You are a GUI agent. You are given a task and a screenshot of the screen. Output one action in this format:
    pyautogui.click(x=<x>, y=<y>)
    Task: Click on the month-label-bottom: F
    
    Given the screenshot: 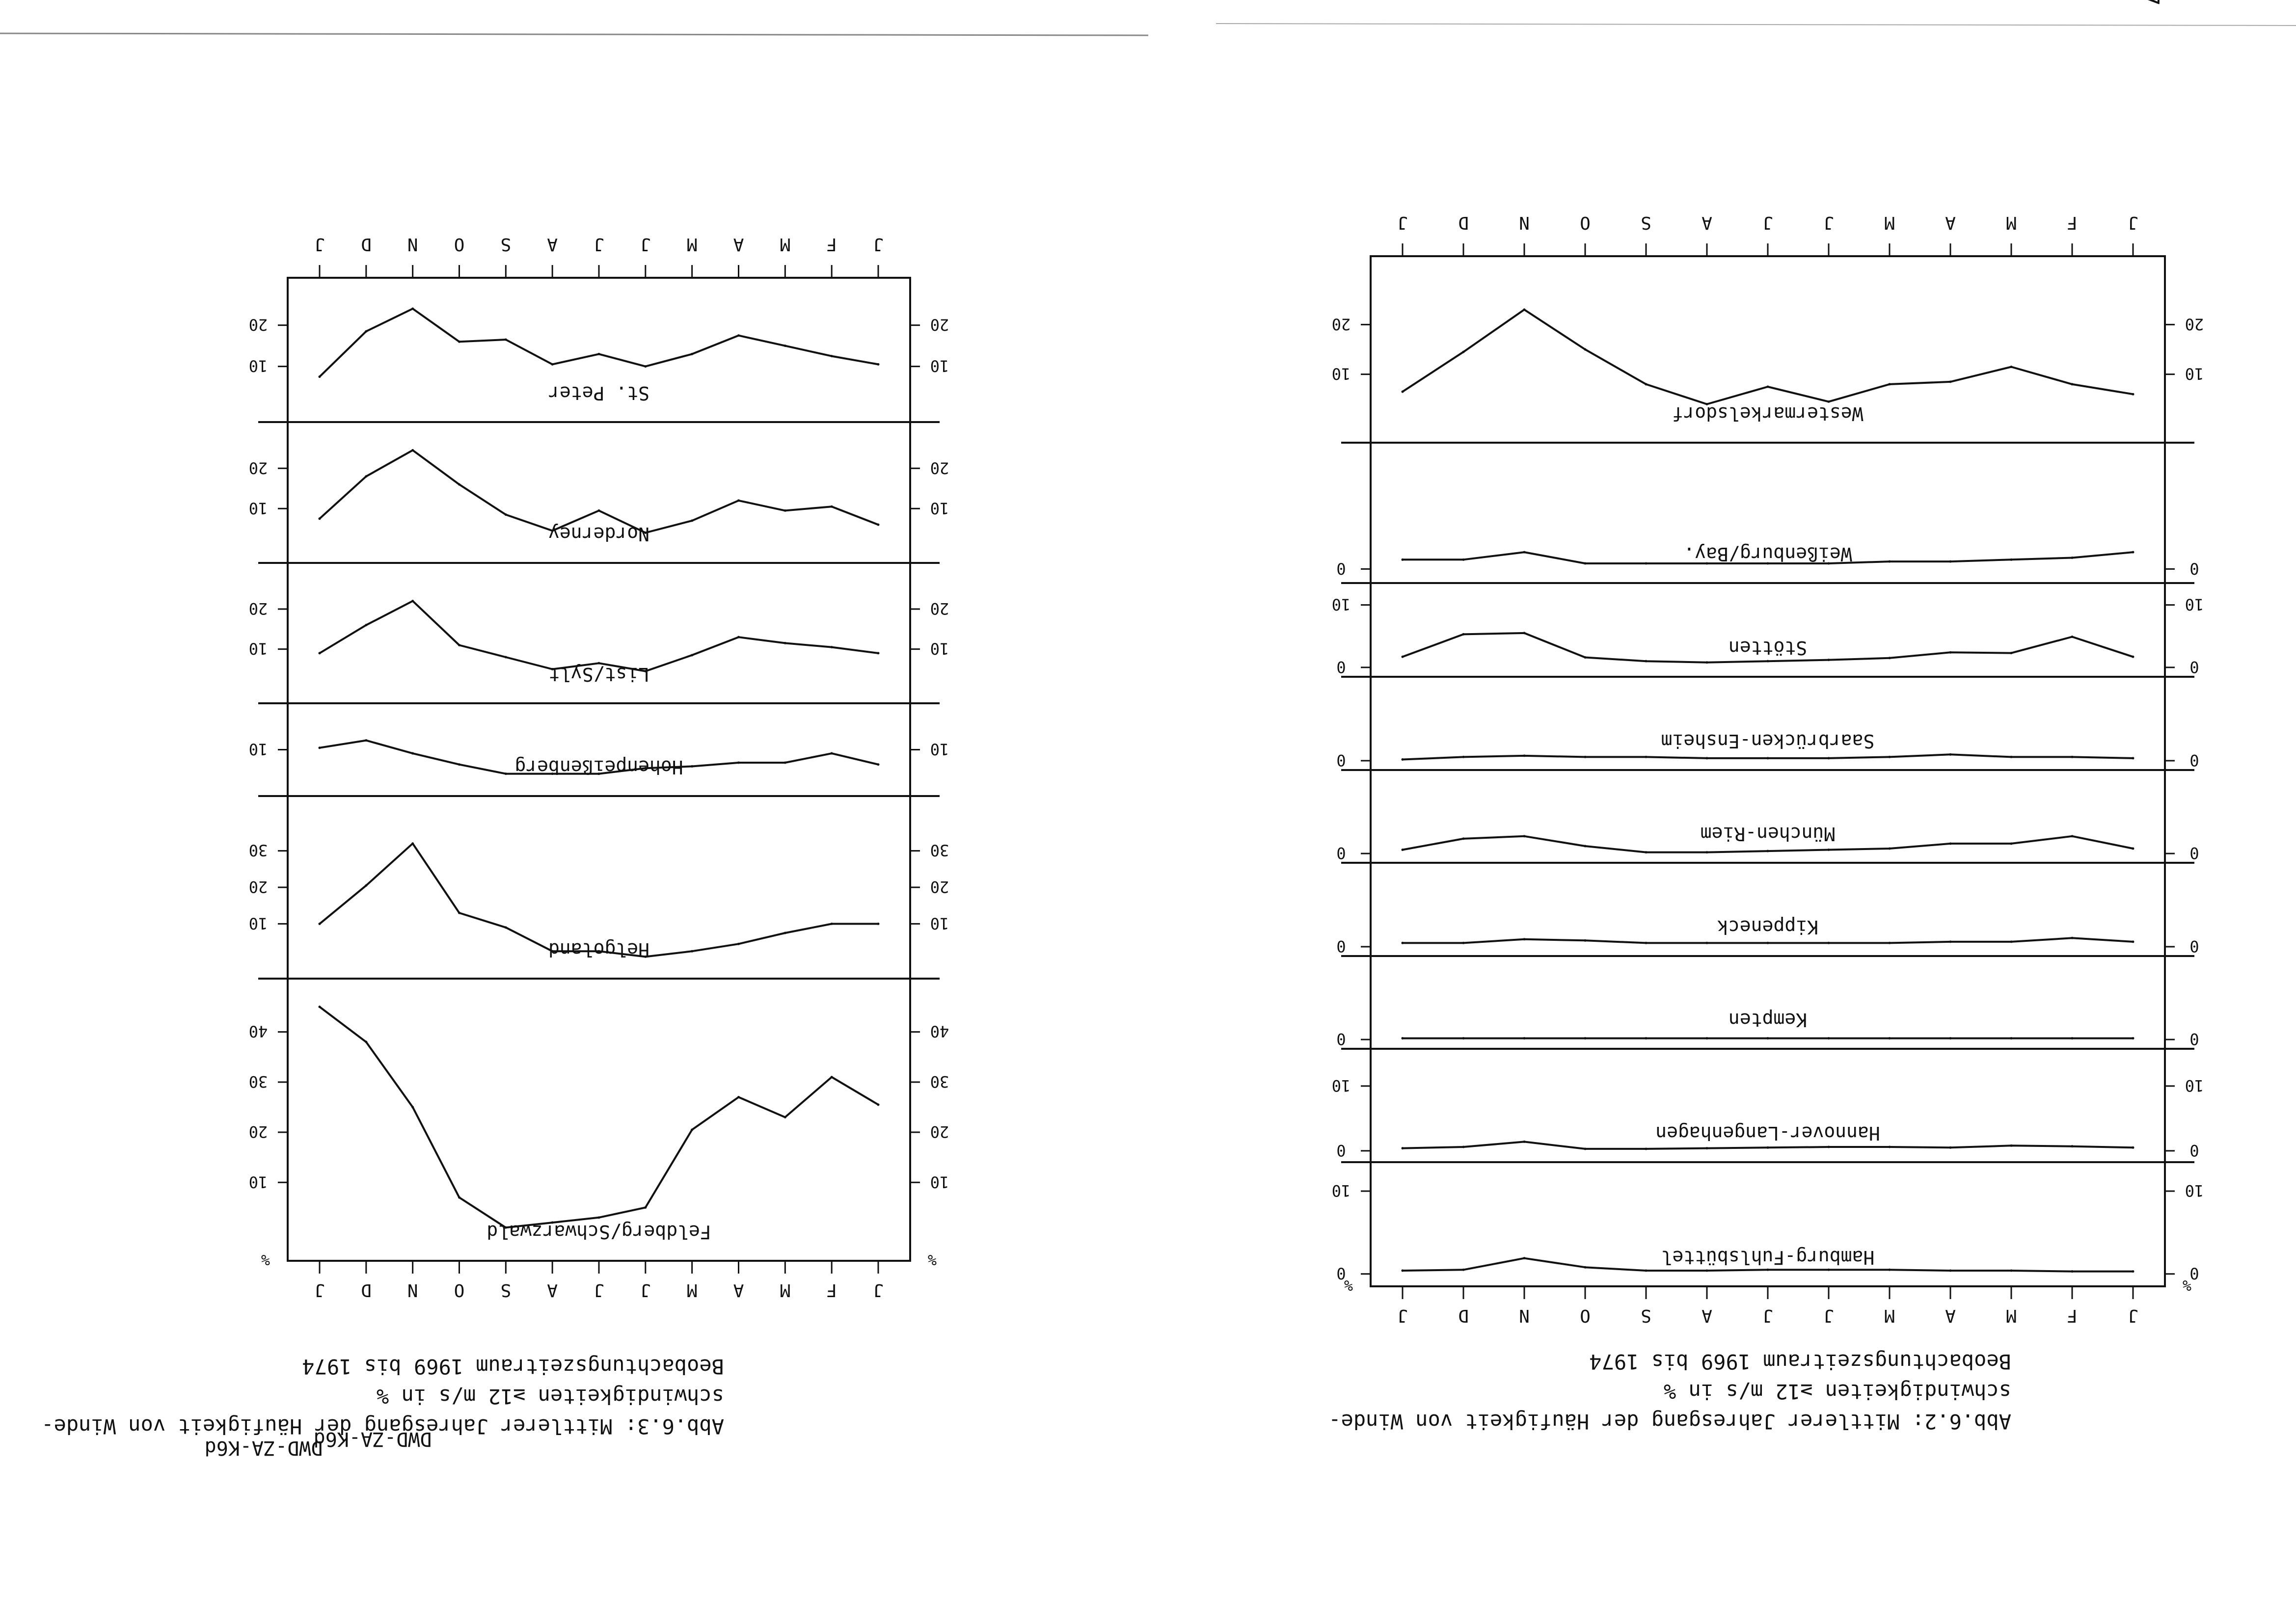 What is the action you would take?
    pyautogui.click(x=2072, y=223)
    